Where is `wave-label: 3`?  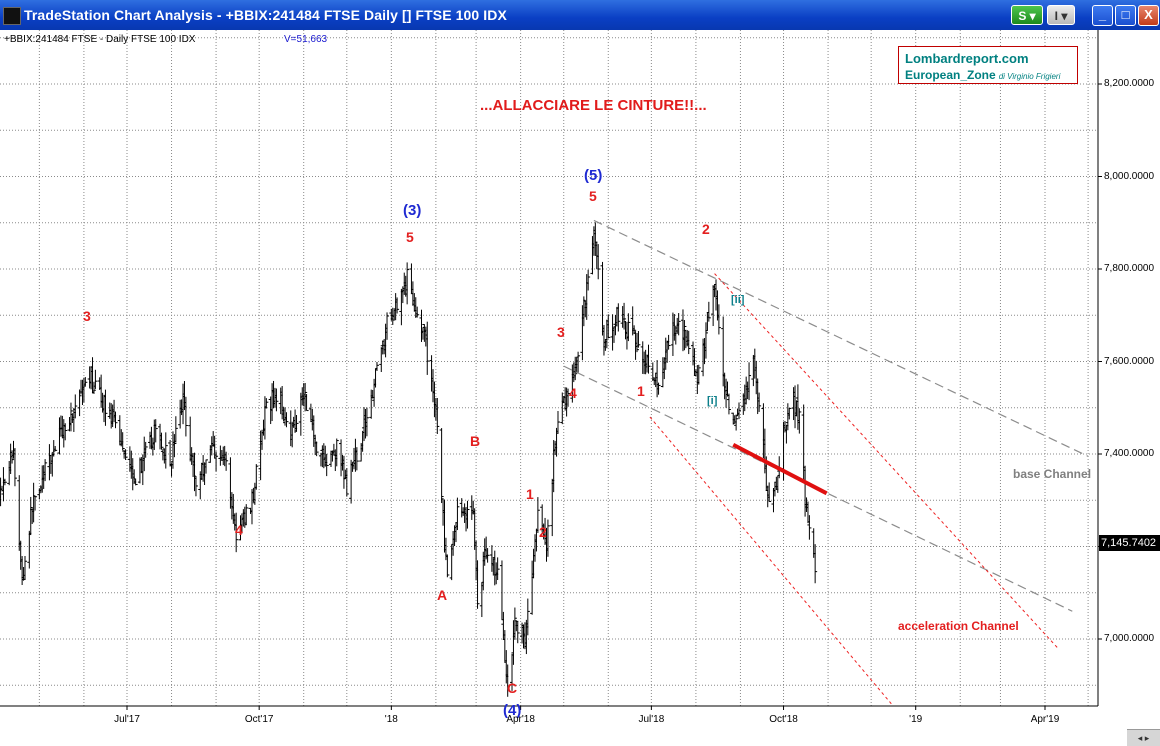
wave-label: 3 is located at coordinates (561, 332).